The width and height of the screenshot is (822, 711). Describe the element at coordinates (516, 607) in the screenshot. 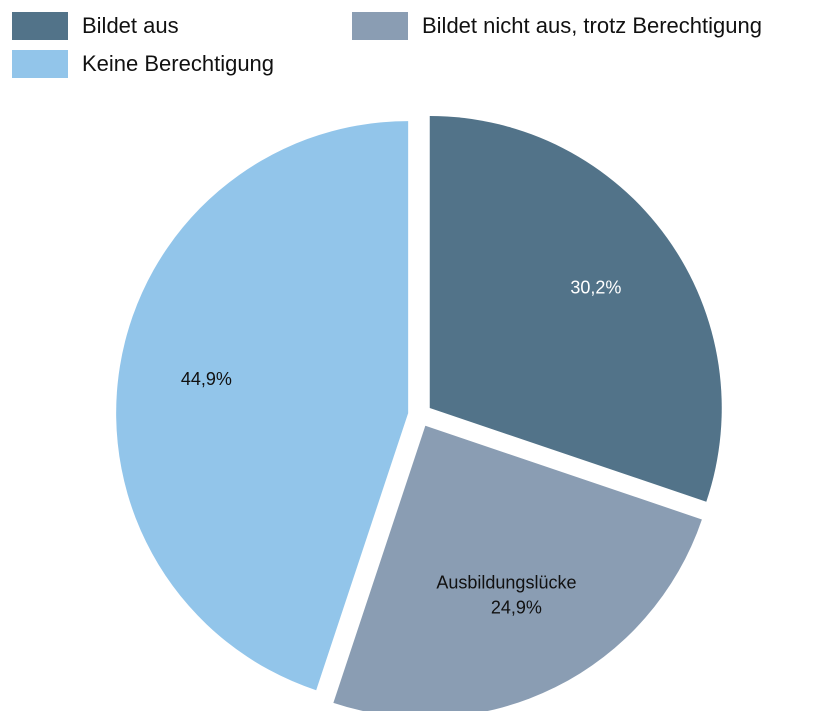

I see `value-label: 24,9%` at that location.